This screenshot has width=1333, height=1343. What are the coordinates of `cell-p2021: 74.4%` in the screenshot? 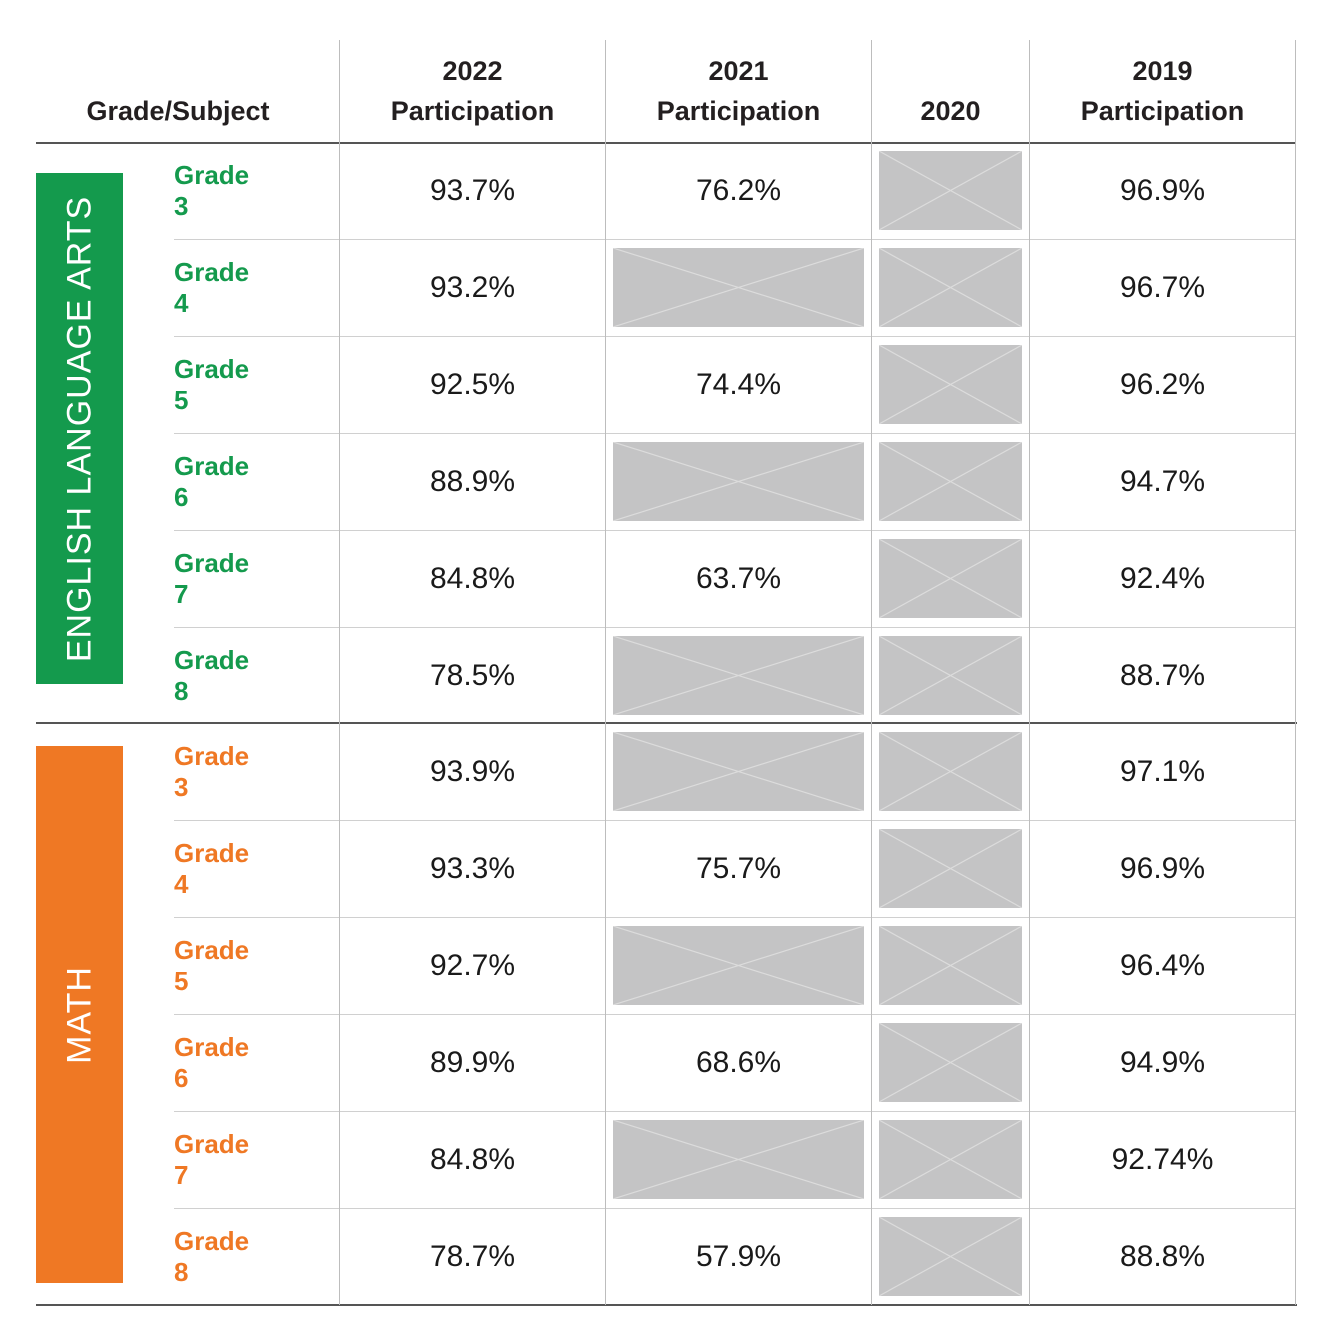 It's located at (738, 384).